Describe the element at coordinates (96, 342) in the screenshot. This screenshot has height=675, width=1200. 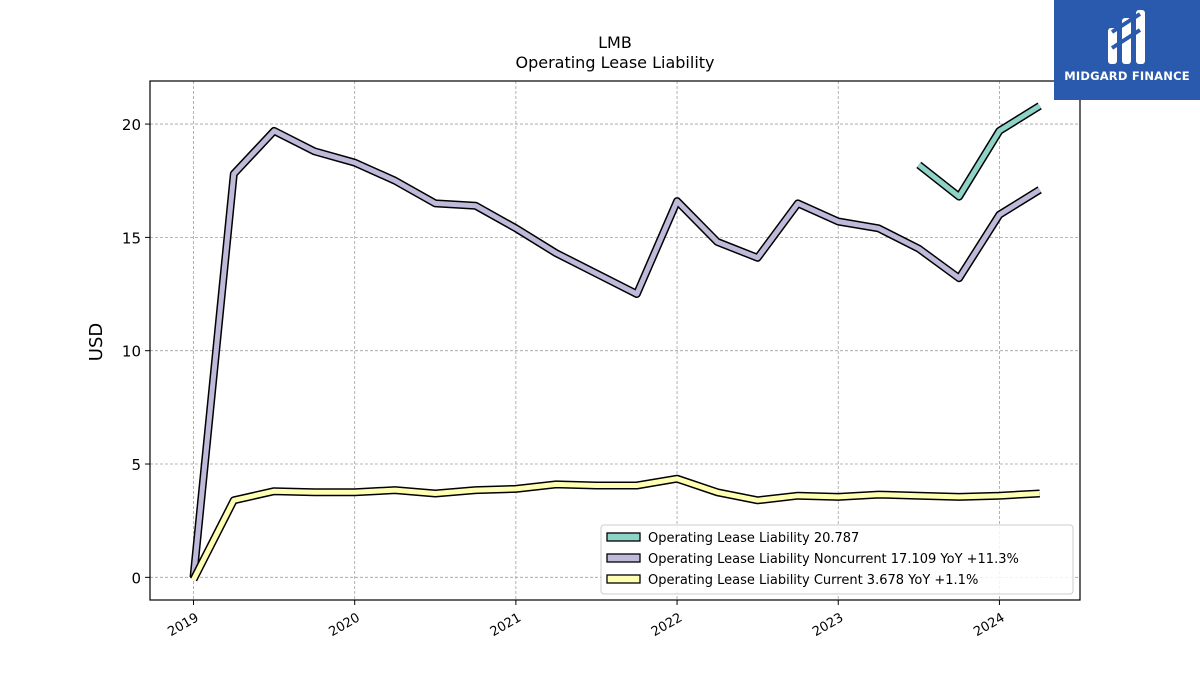
I see `y-axis-label: USD` at that location.